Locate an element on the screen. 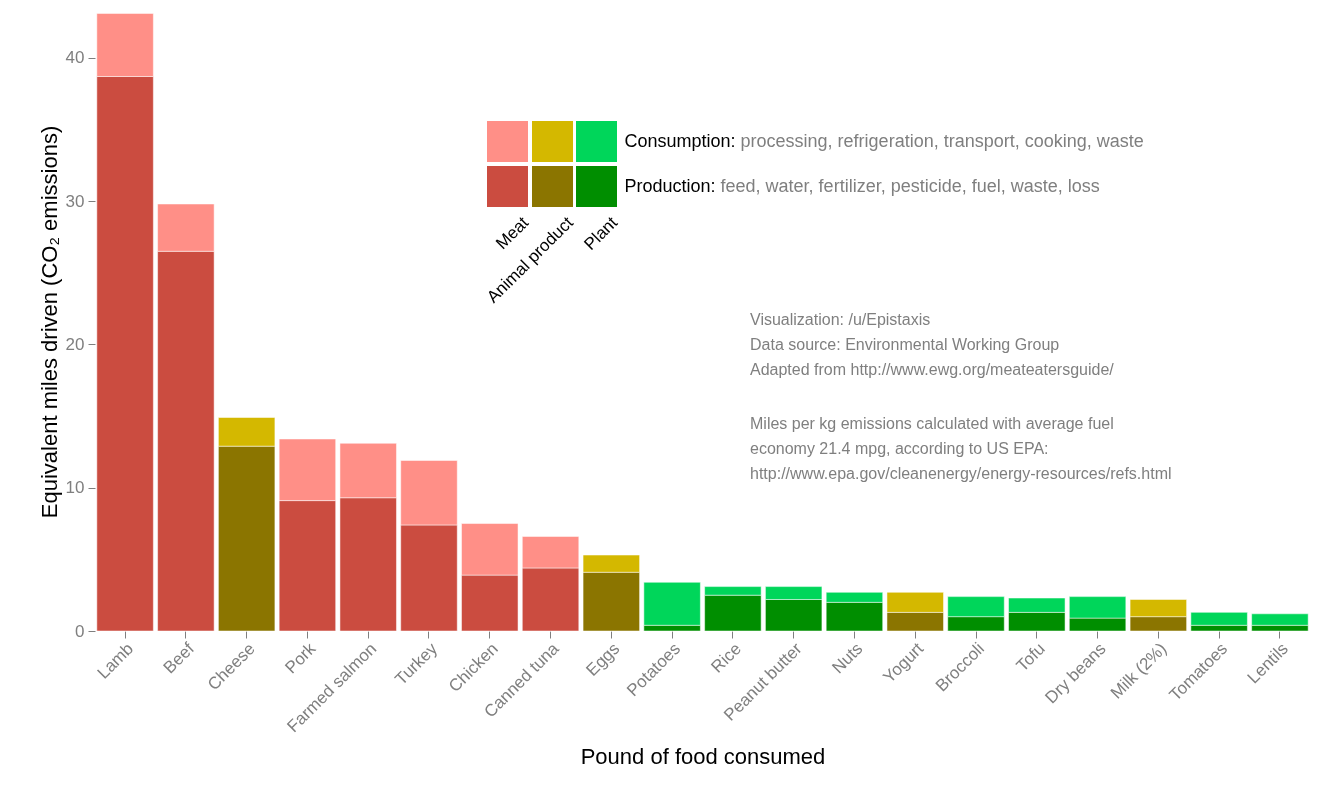  annotation: Miles per kg emissions calculated with average fuel economy 21.4 mpg, according to US EPA: http://www.epa.gov/cleanenergy/energy-resources/refs.html is located at coordinates (961, 448).